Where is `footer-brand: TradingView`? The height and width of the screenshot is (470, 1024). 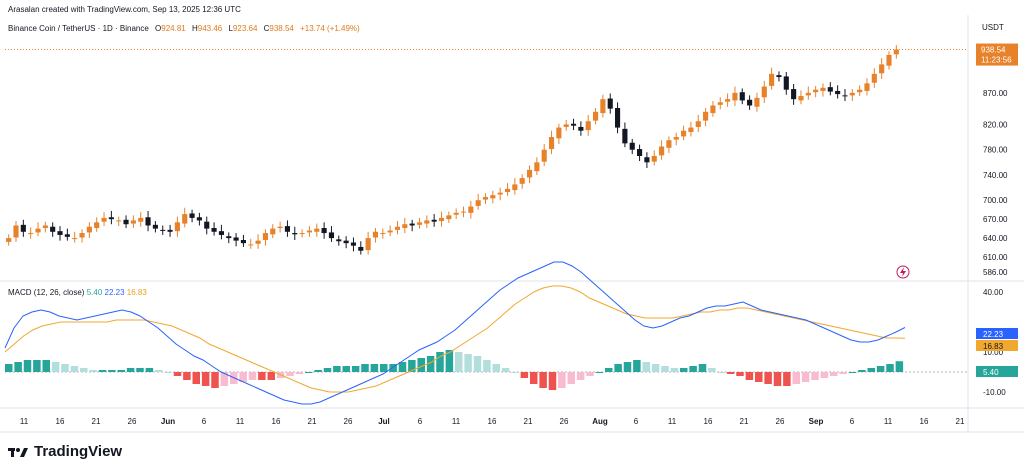 footer-brand: TradingView is located at coordinates (65, 451).